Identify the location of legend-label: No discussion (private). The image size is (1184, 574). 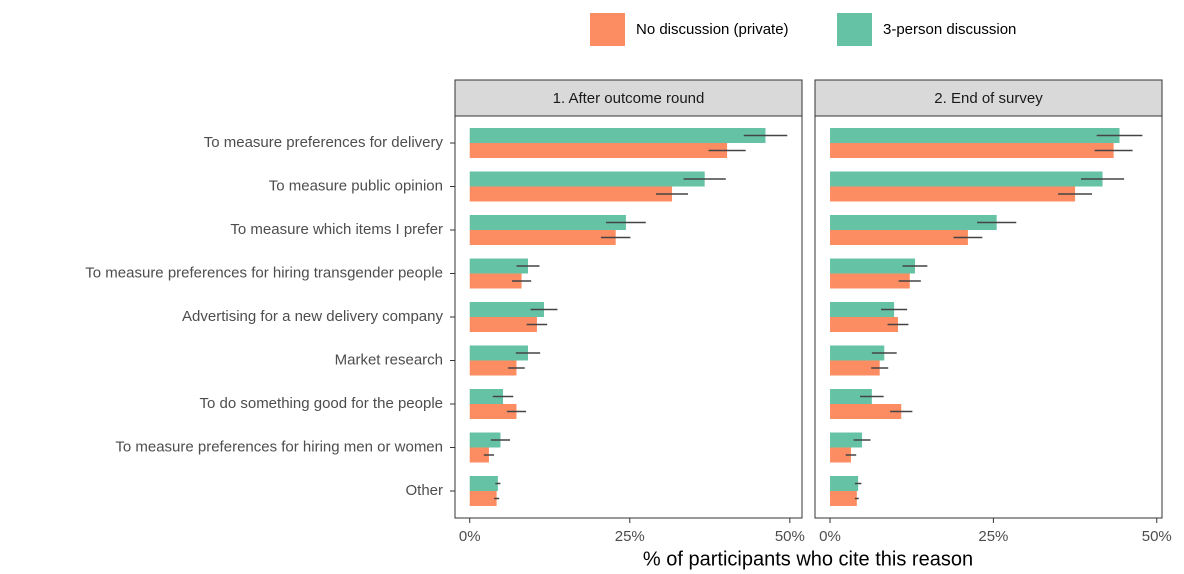
(712, 29).